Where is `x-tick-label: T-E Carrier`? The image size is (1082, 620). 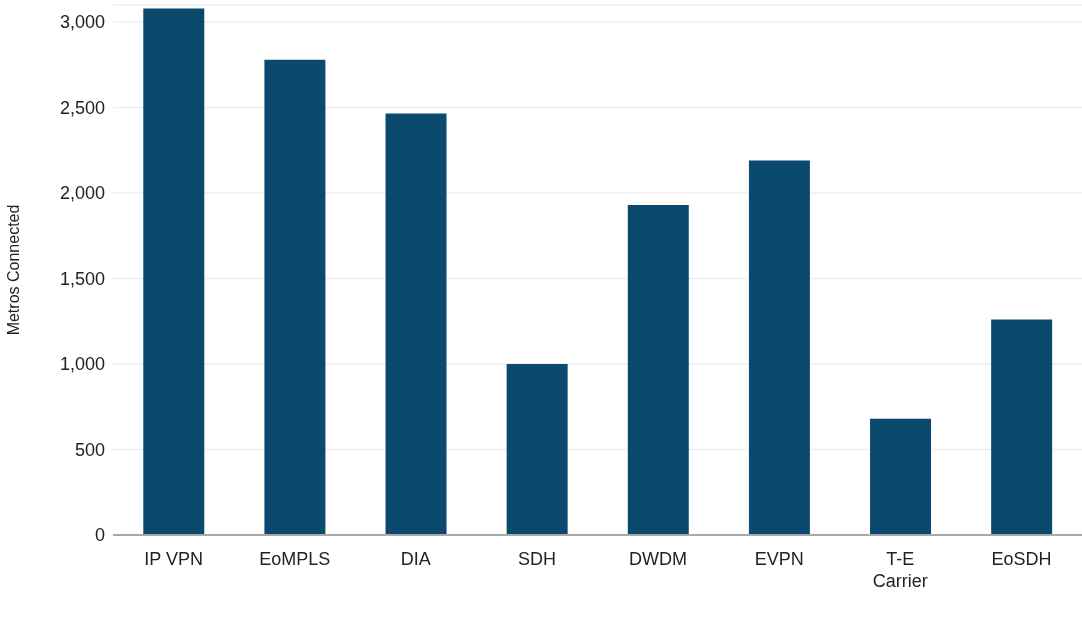
x-tick-label: T-E Carrier is located at coordinates (900, 570).